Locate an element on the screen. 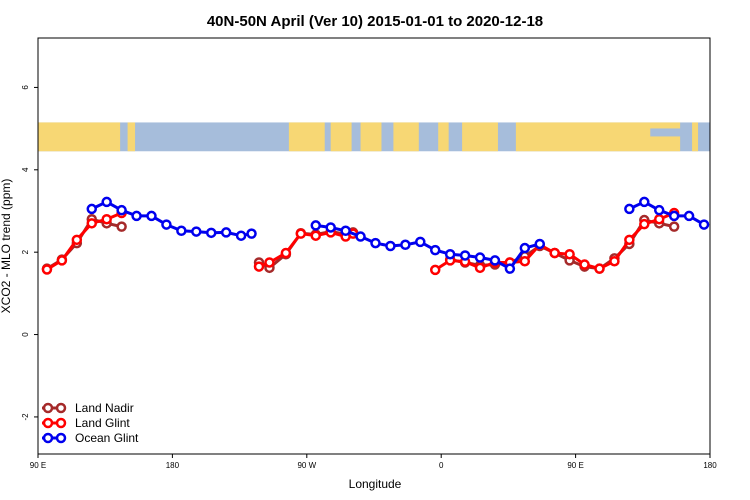  series-line-ocean-glint is located at coordinates (428, 247).